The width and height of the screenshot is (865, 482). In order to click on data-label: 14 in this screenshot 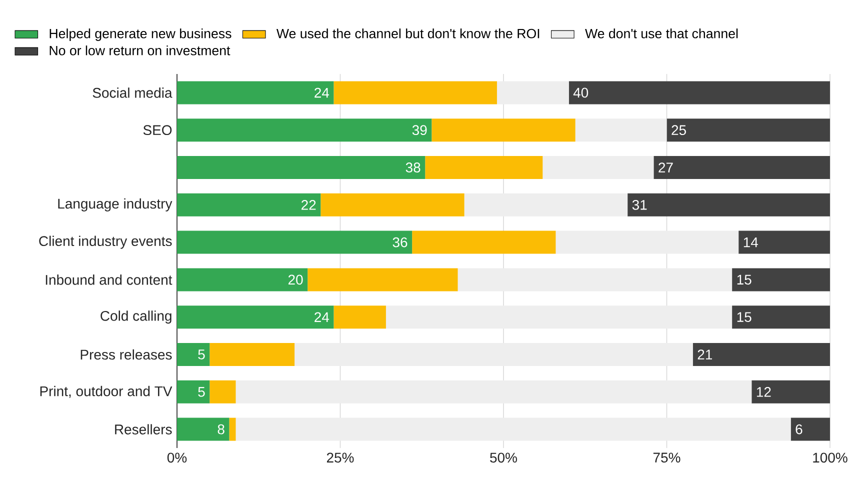, I will do `click(751, 242)`.